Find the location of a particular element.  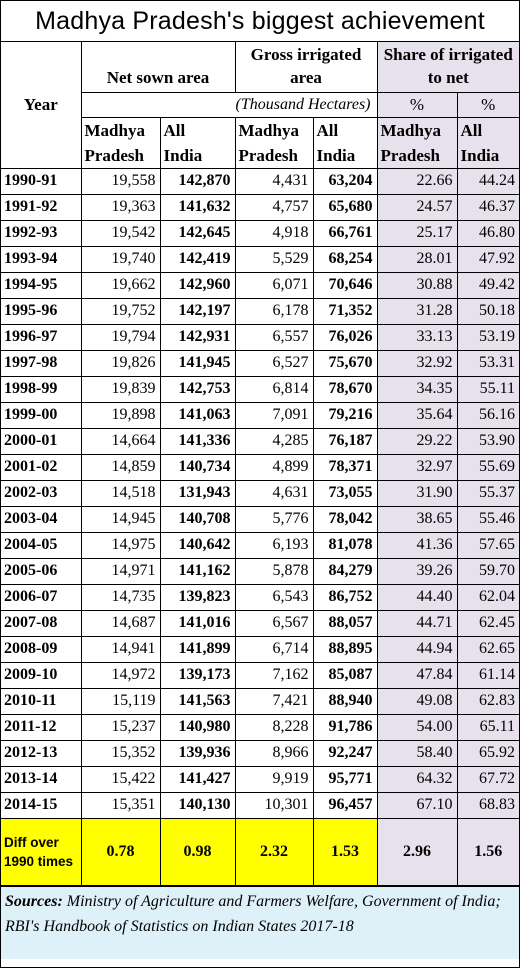

gross-india-cell: 78,670 is located at coordinates (345, 389).